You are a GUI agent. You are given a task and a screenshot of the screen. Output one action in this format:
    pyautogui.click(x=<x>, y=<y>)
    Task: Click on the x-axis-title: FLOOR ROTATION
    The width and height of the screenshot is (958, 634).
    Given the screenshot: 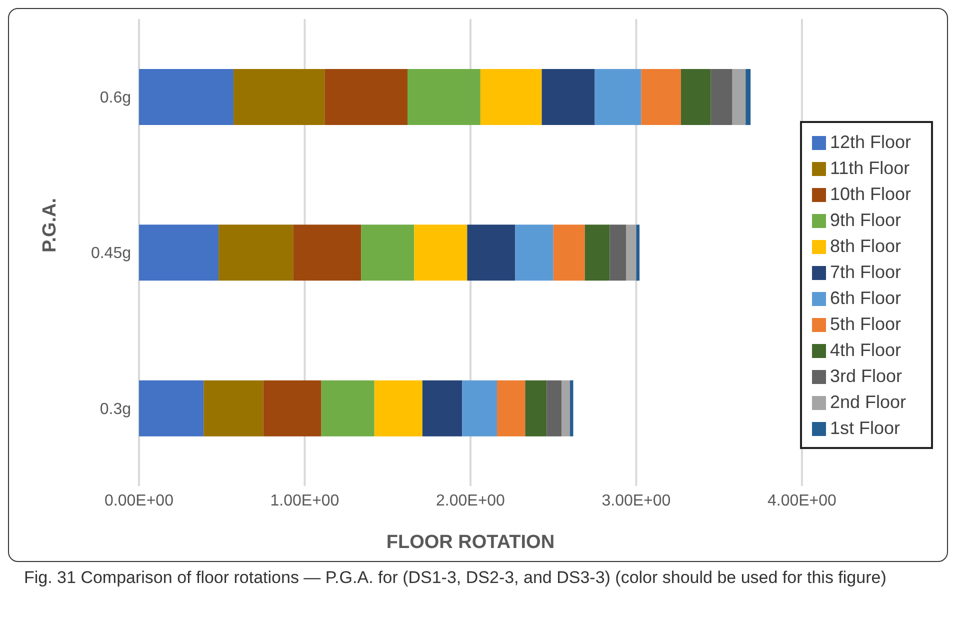 What is the action you would take?
    pyautogui.click(x=470, y=542)
    